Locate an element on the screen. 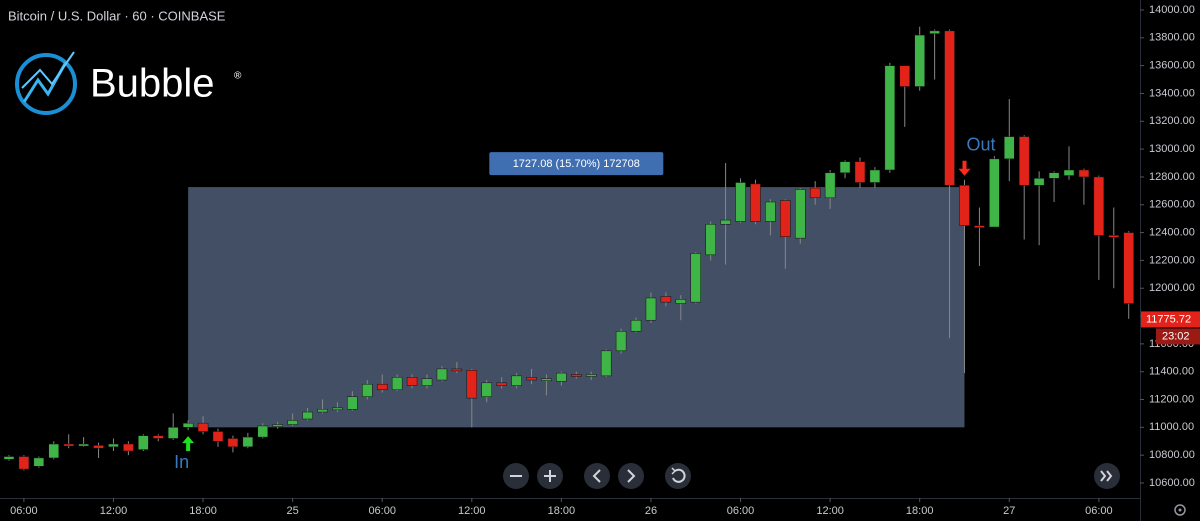 This screenshot has width=1200, height=521. y-tick-label: 10600.00 is located at coordinates (1172, 483).